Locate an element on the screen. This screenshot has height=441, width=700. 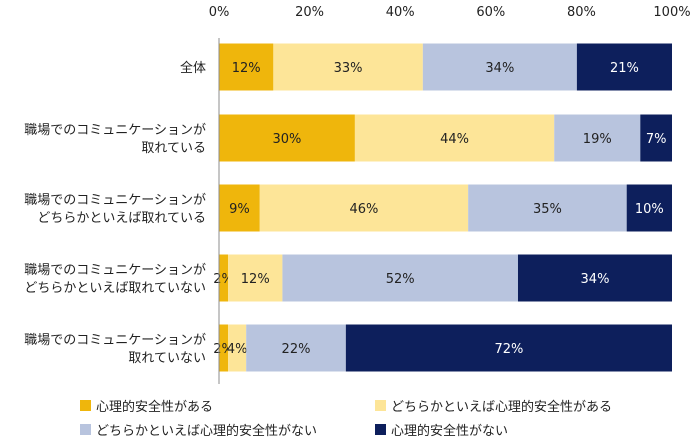
x-tick-label: 60% is located at coordinates (490, 12).